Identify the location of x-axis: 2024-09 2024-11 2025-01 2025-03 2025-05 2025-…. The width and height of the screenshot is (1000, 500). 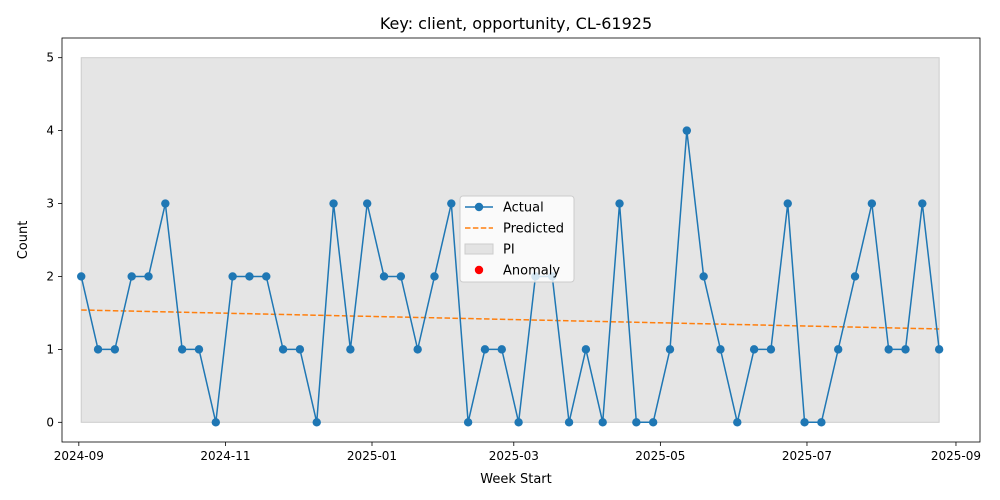
(517, 452).